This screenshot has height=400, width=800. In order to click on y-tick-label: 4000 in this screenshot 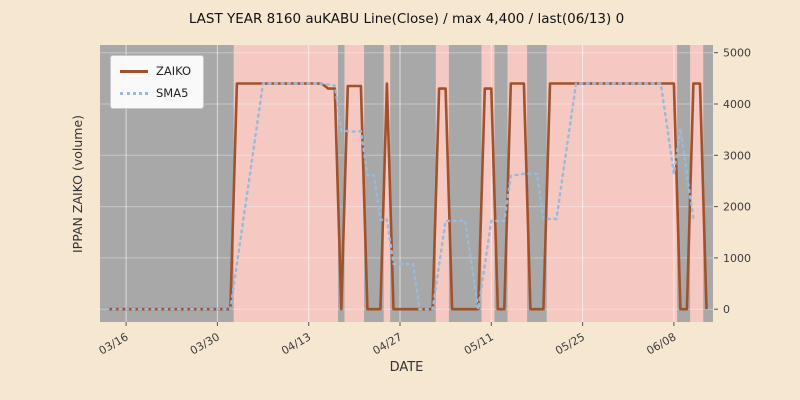, I will do `click(737, 104)`.